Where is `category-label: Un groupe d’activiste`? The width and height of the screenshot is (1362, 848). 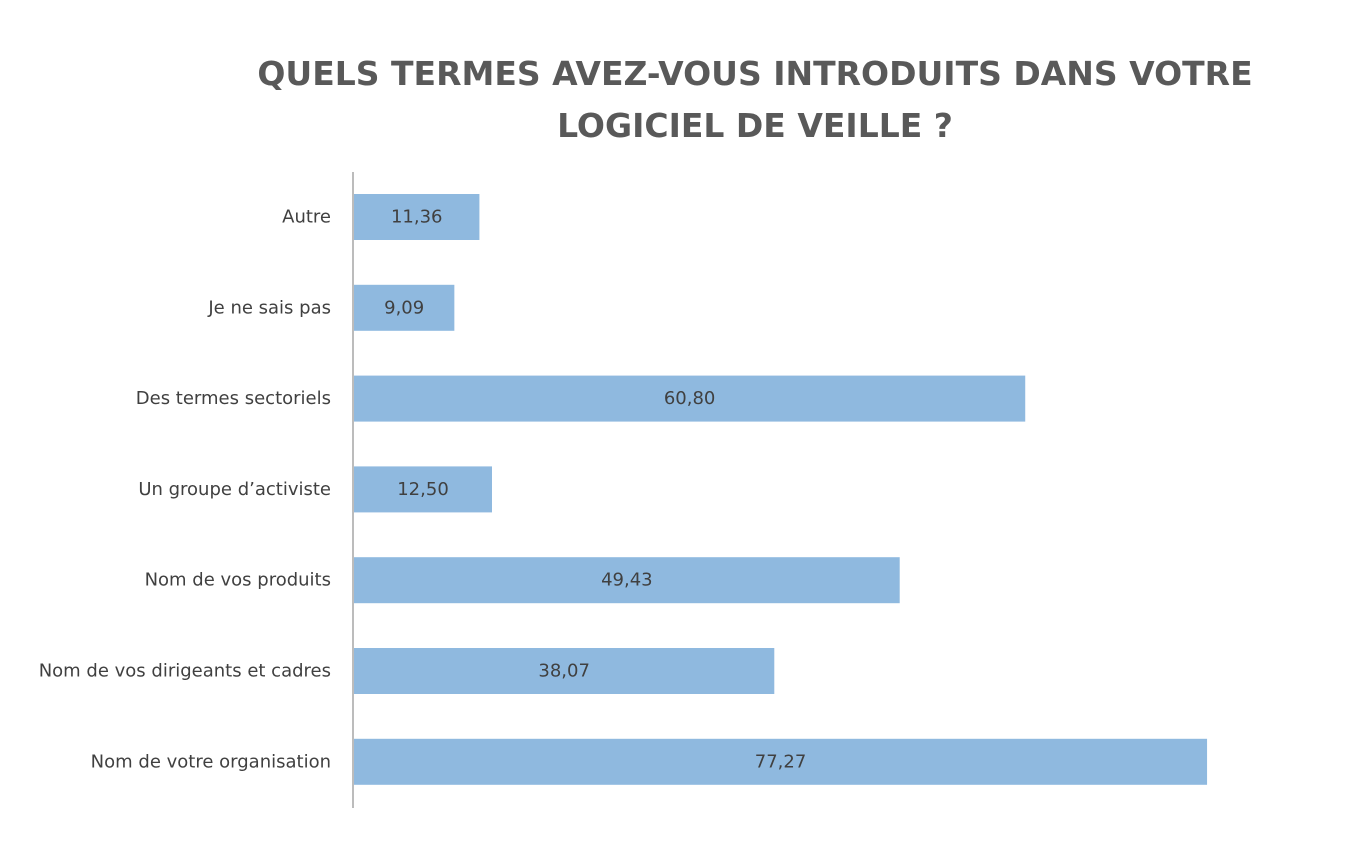 category-label: Un groupe d’activiste is located at coordinates (234, 489).